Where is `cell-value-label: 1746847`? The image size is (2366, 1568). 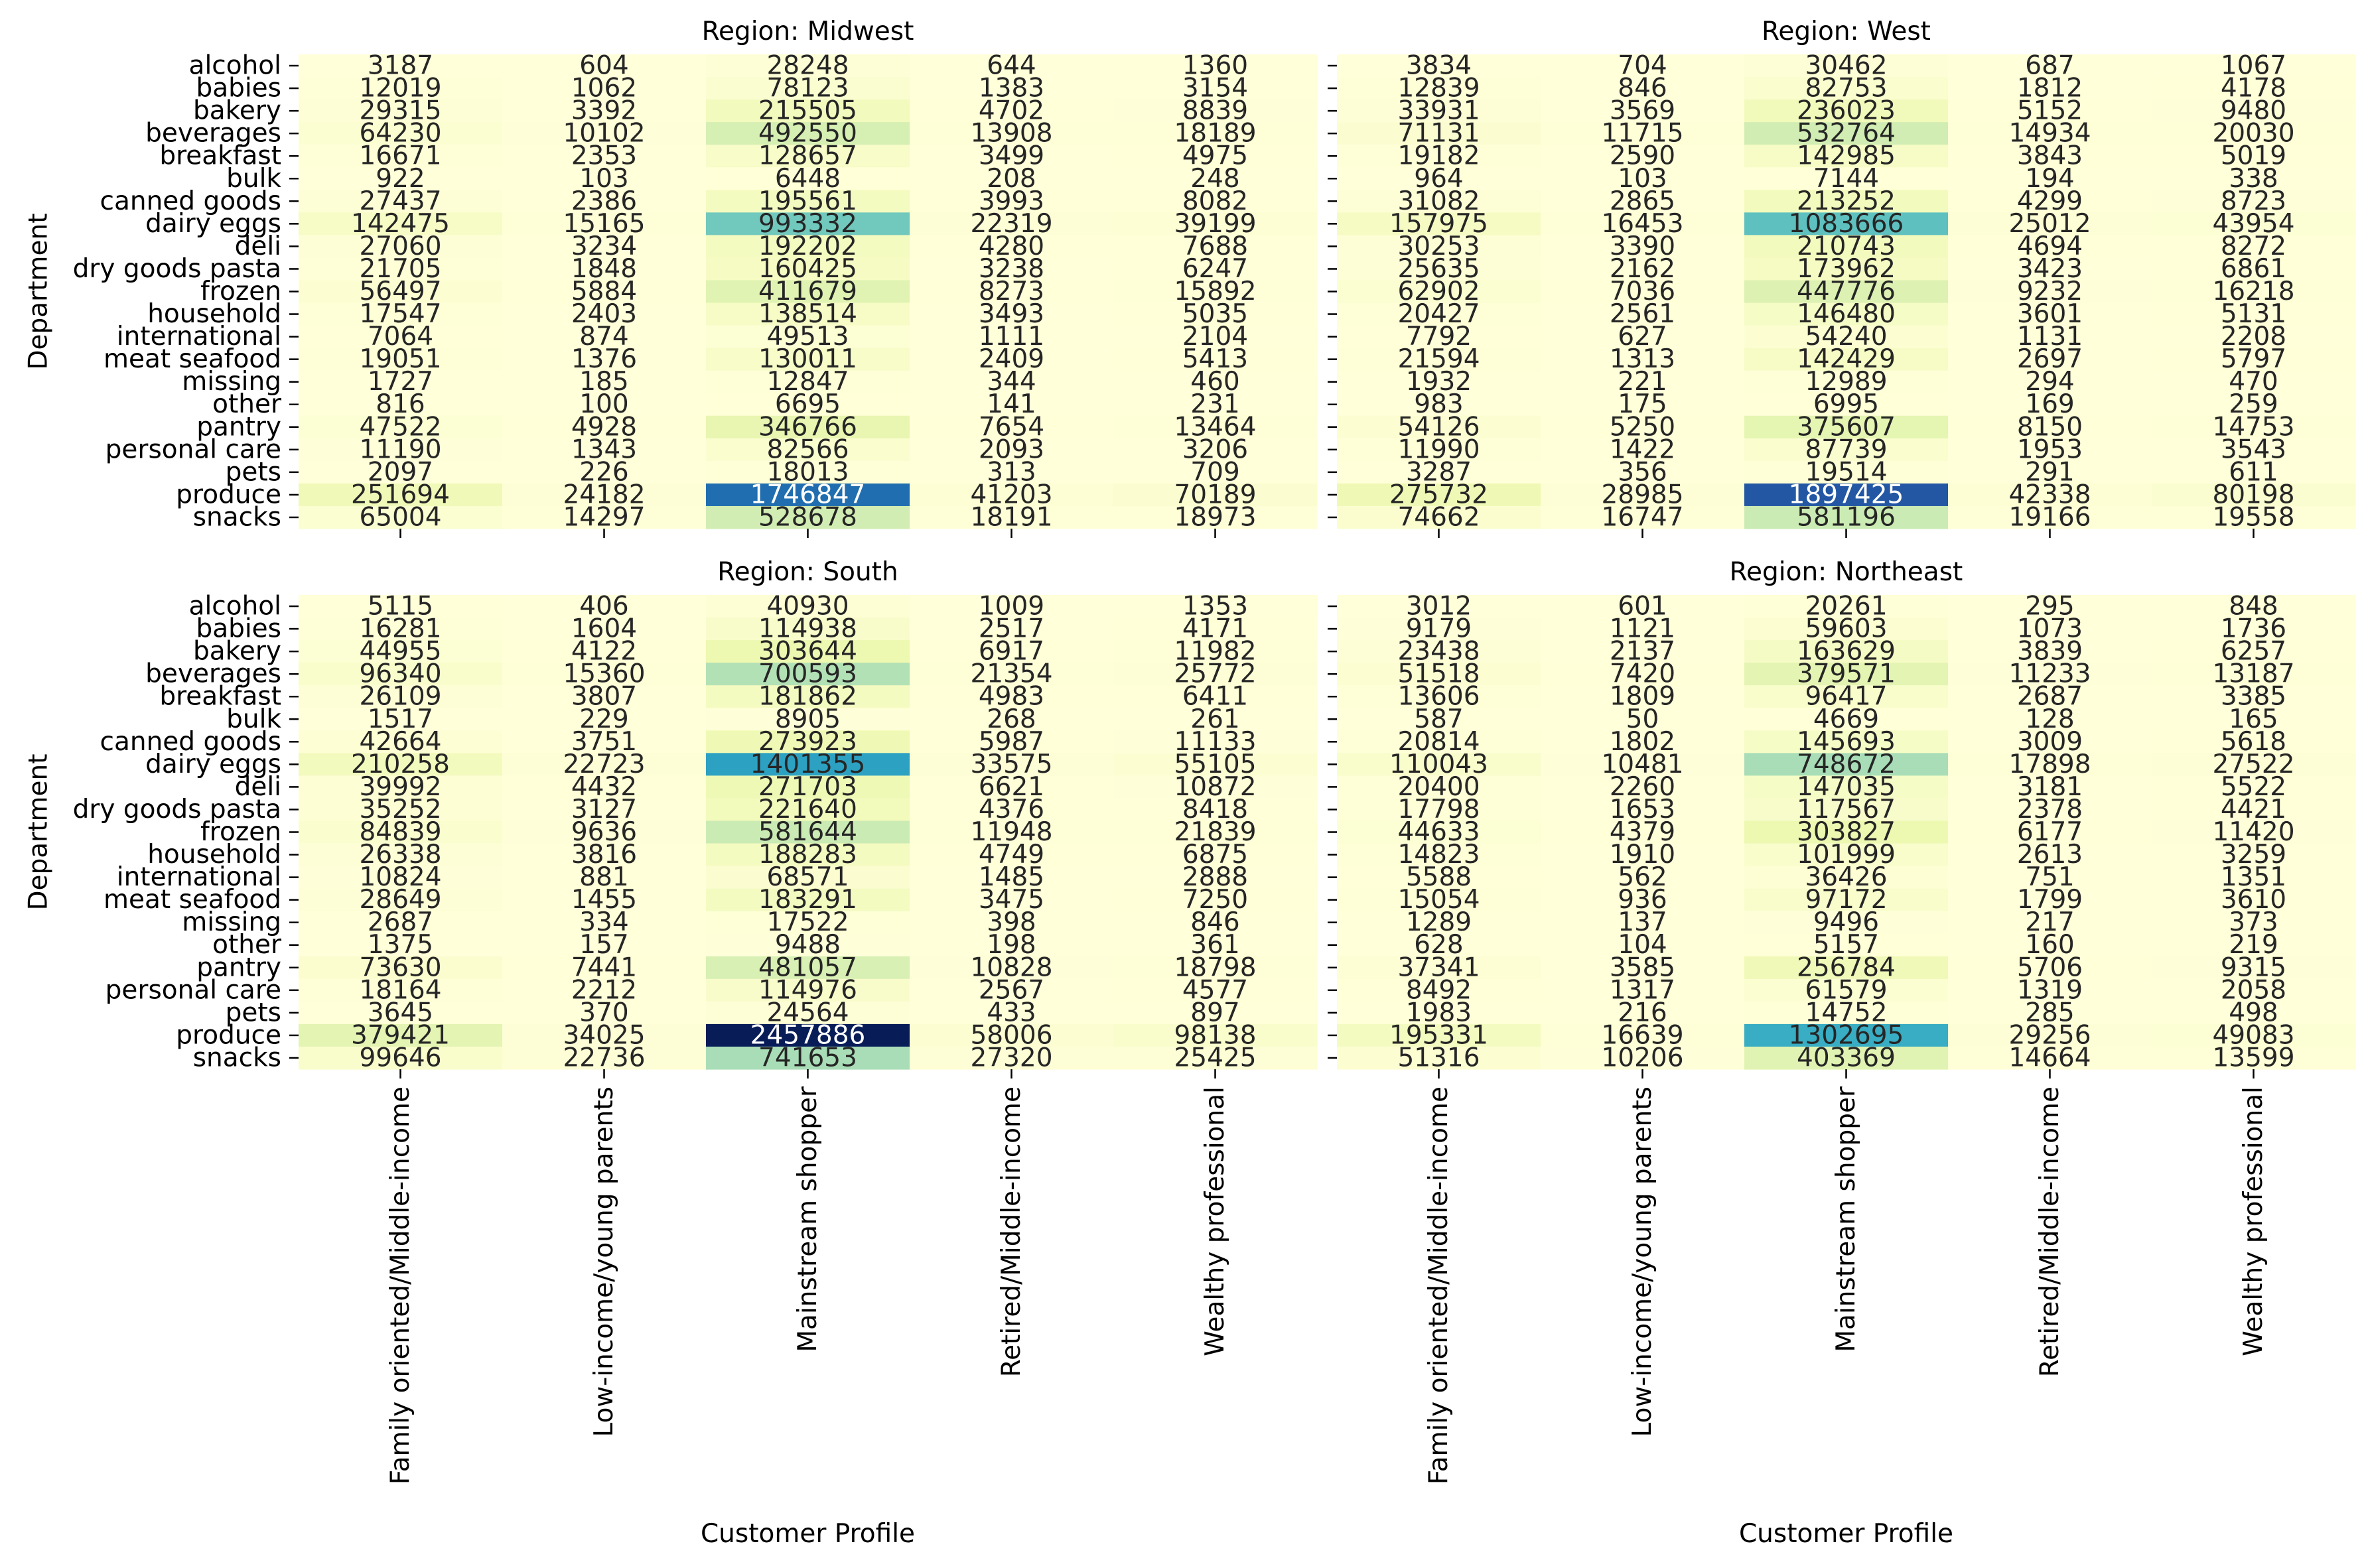
cell-value-label: 1746847 is located at coordinates (808, 495).